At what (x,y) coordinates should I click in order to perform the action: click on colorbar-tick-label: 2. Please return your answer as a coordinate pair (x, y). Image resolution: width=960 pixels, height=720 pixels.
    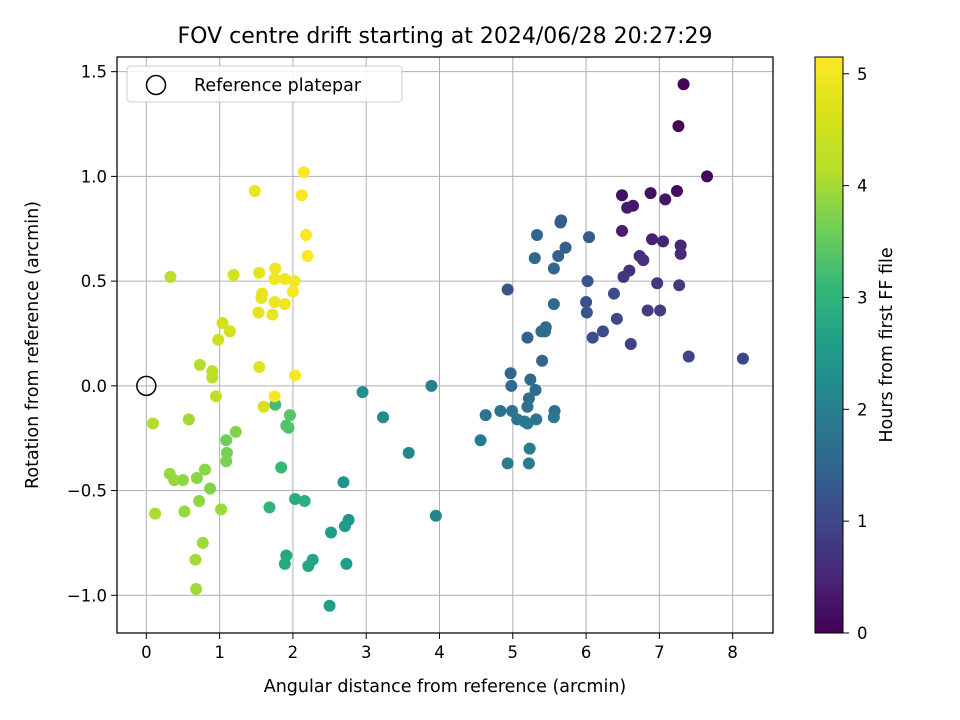
    Looking at the image, I should click on (862, 409).